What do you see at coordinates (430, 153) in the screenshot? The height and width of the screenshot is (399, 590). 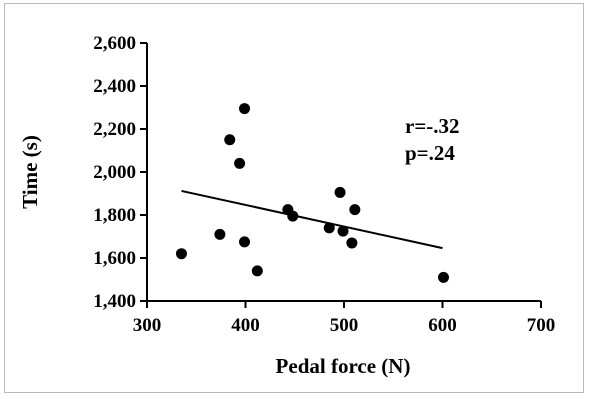 I see `annotation-p: p=.24` at bounding box center [430, 153].